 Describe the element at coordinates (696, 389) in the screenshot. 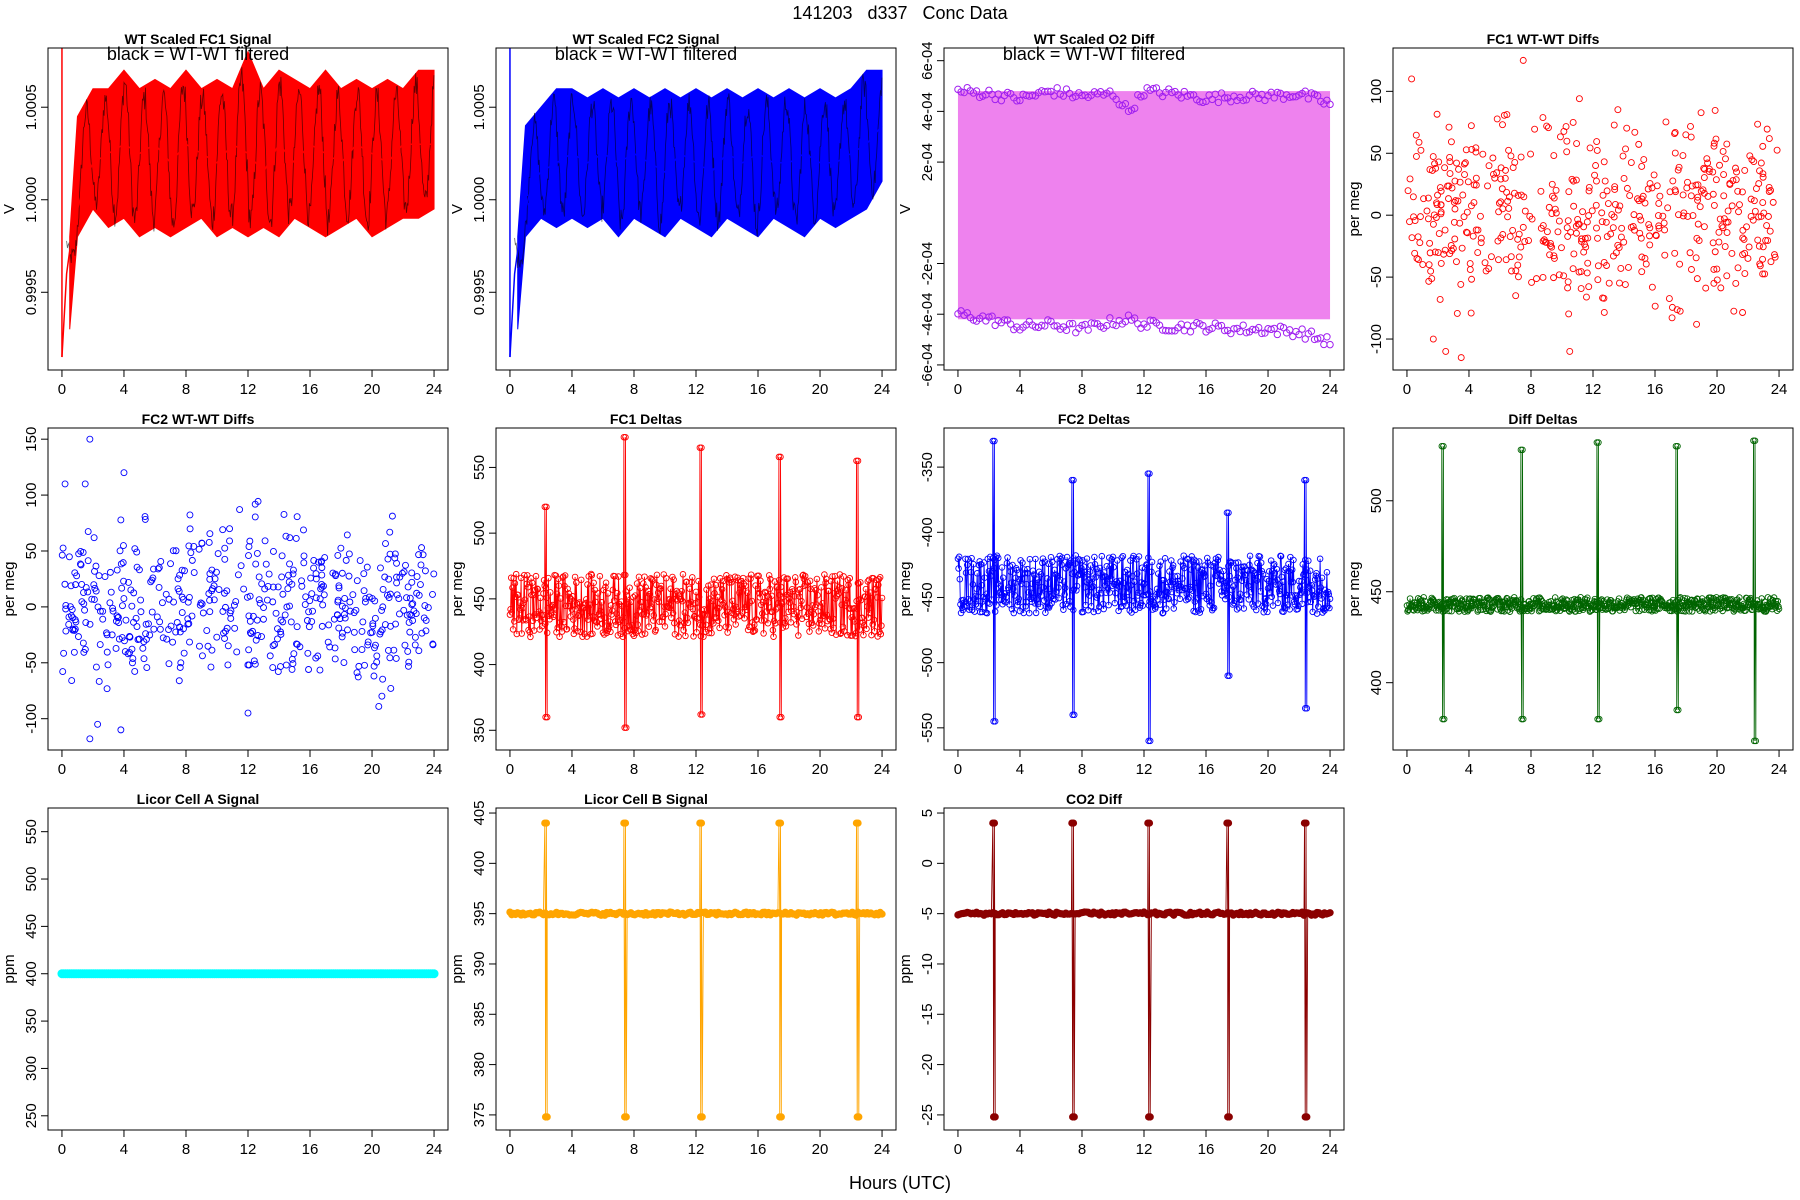

I see `x-tick-label: 12` at that location.